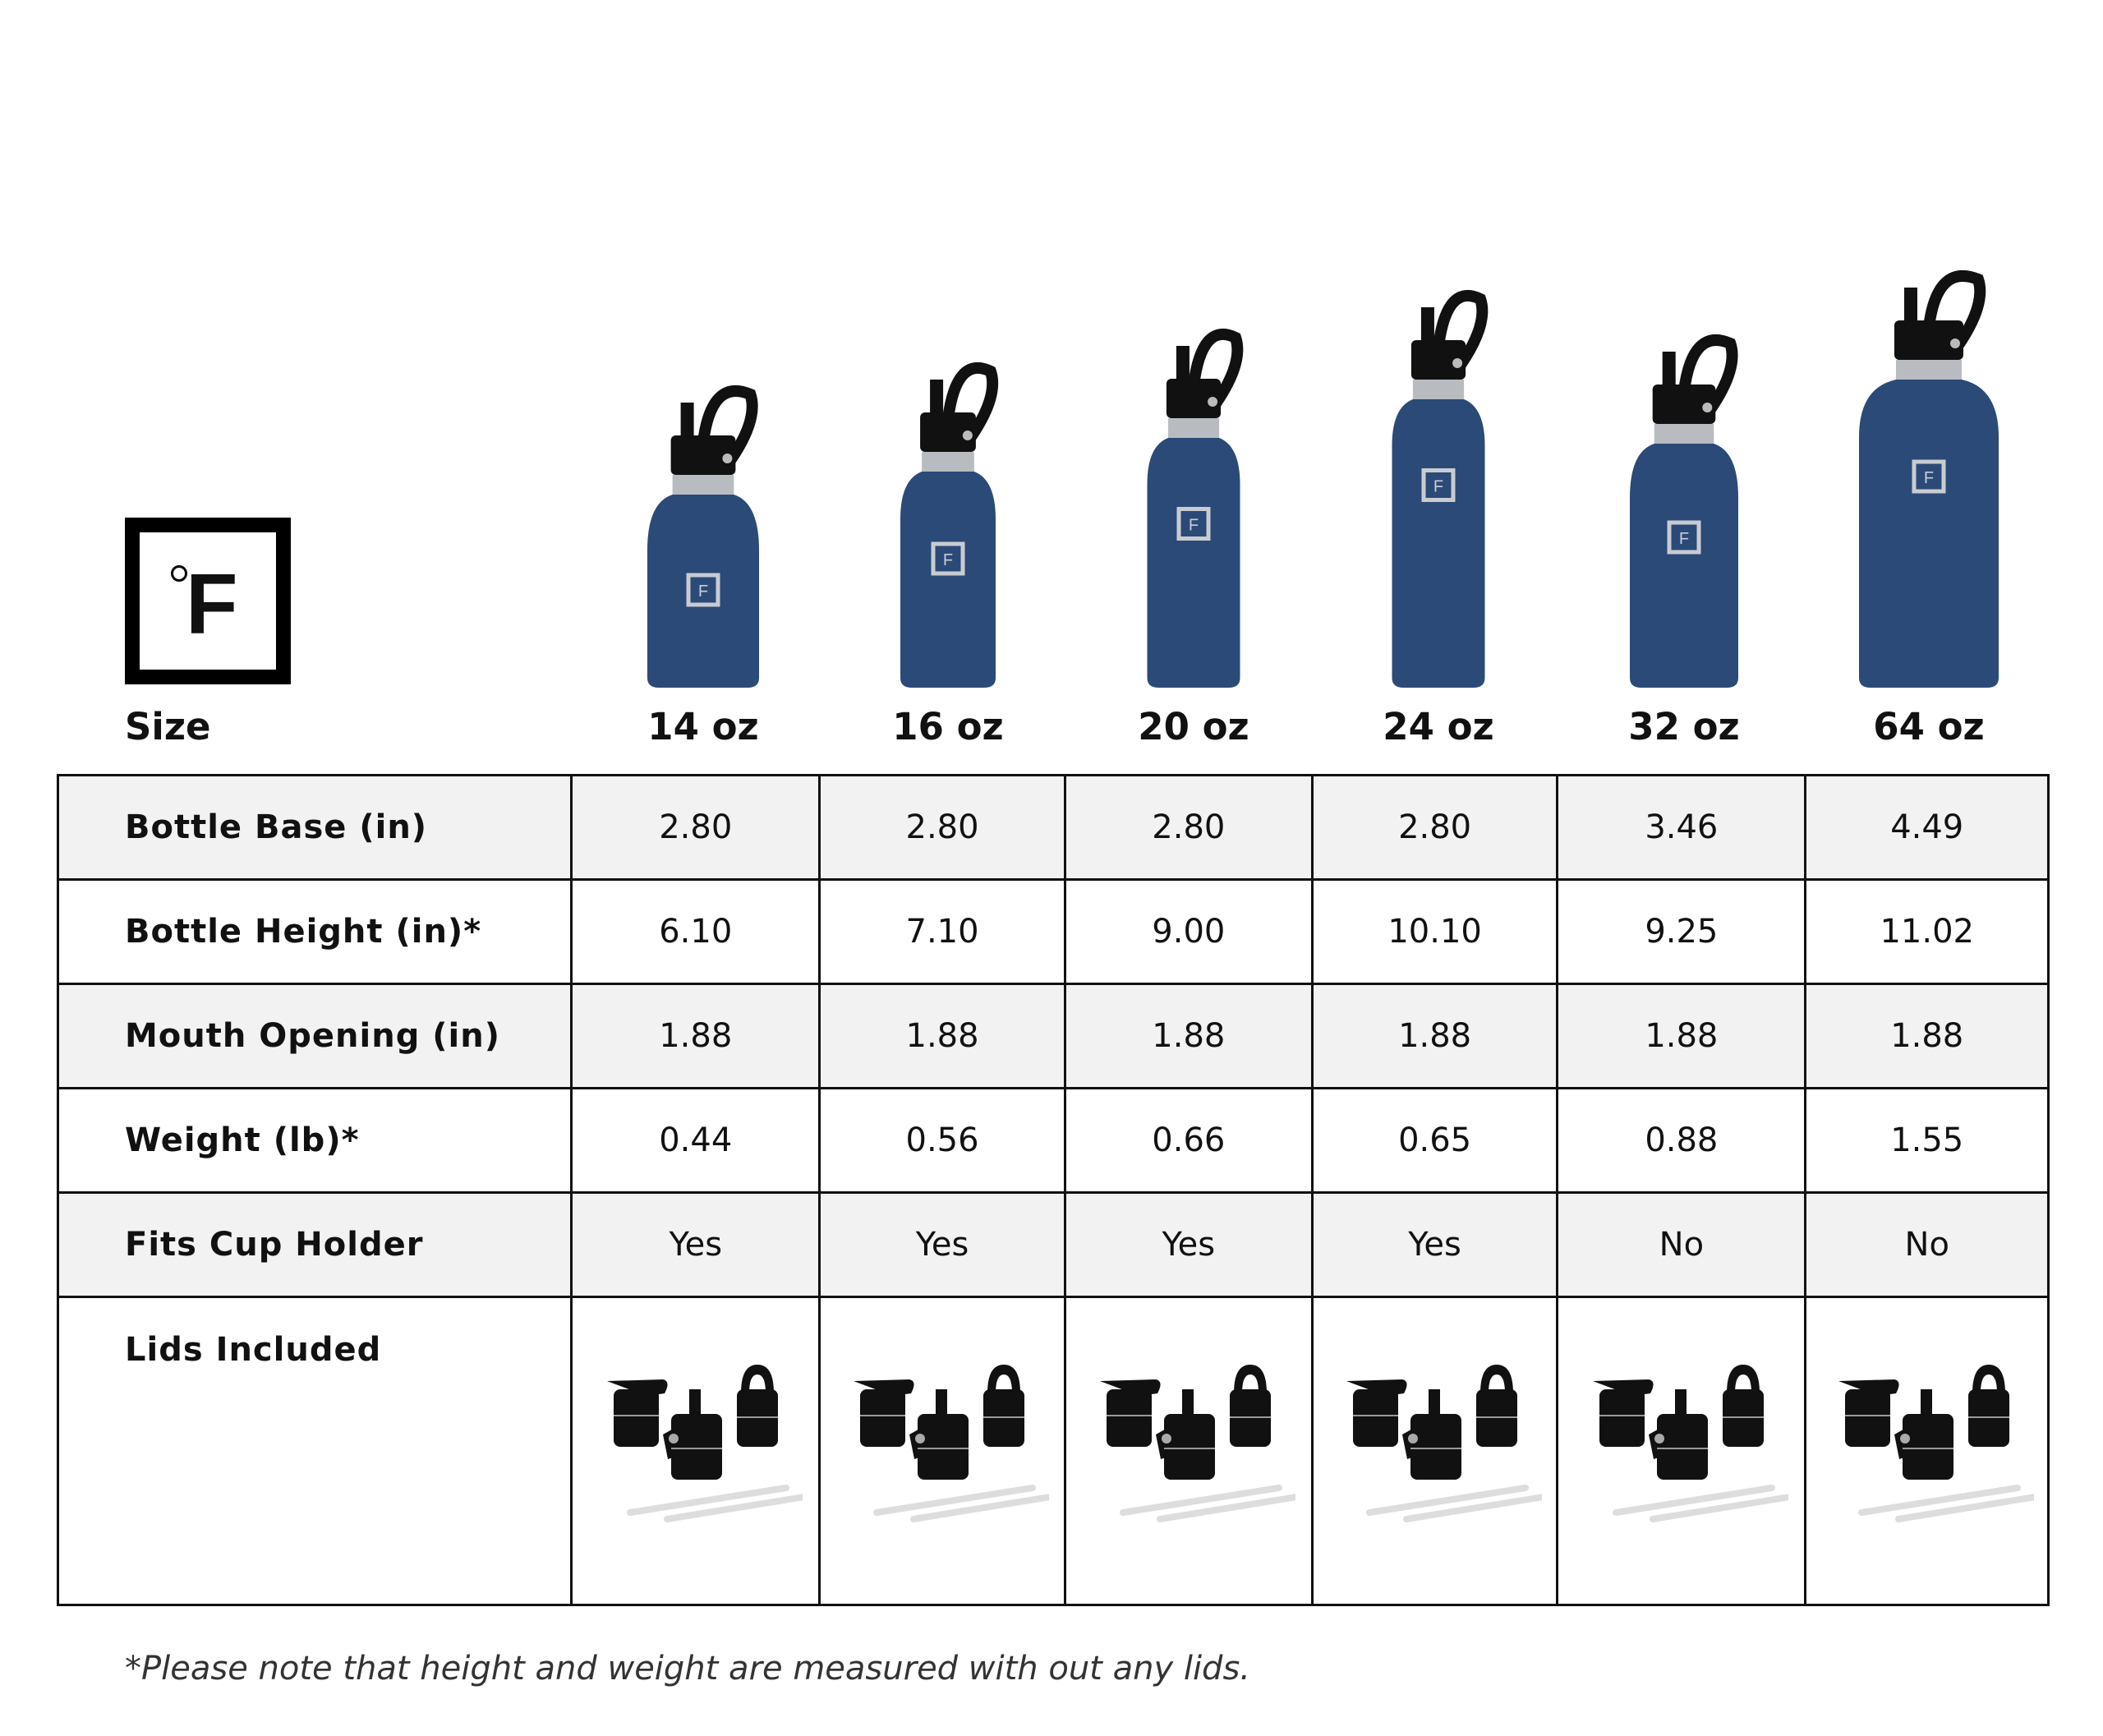 The height and width of the screenshot is (1736, 2103). What do you see at coordinates (1434, 931) in the screenshot?
I see `value-cell: 10.10` at bounding box center [1434, 931].